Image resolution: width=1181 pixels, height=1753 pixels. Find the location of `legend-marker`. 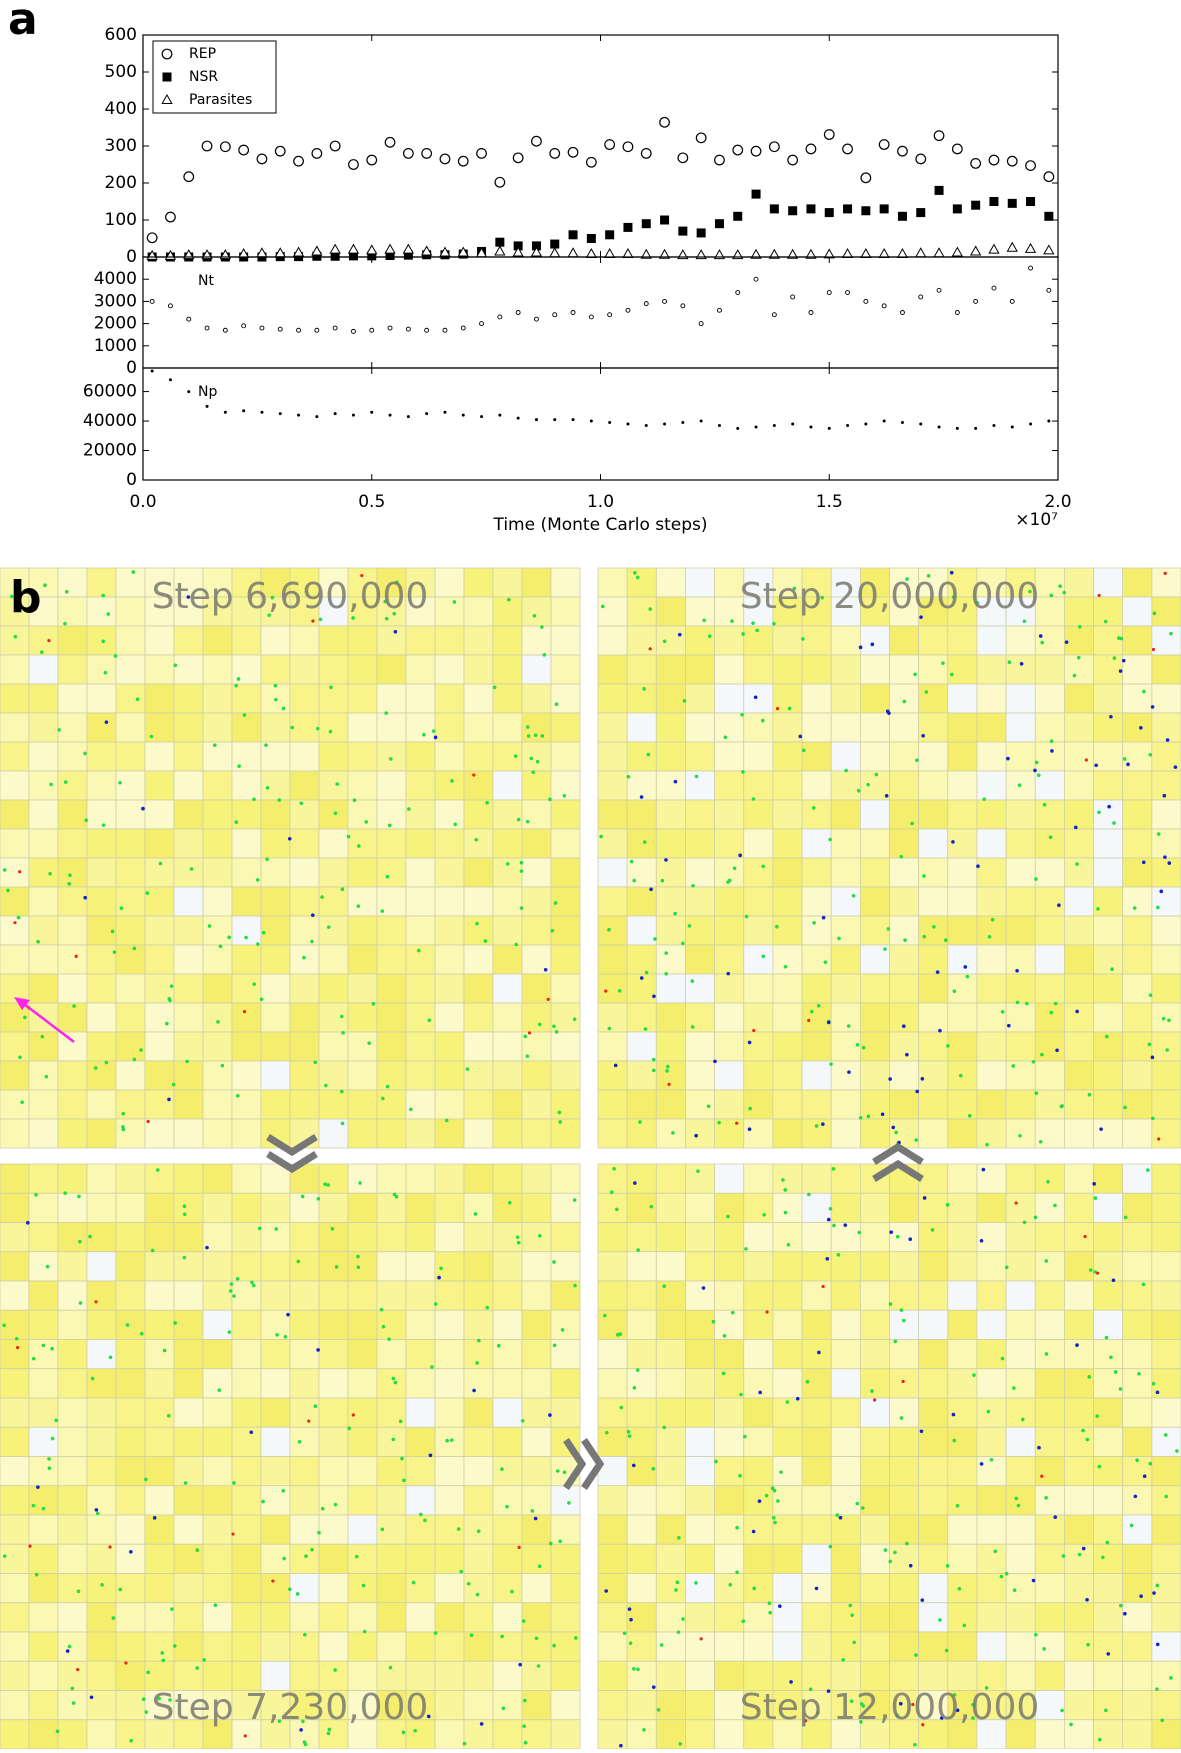

legend-marker is located at coordinates (167, 77).